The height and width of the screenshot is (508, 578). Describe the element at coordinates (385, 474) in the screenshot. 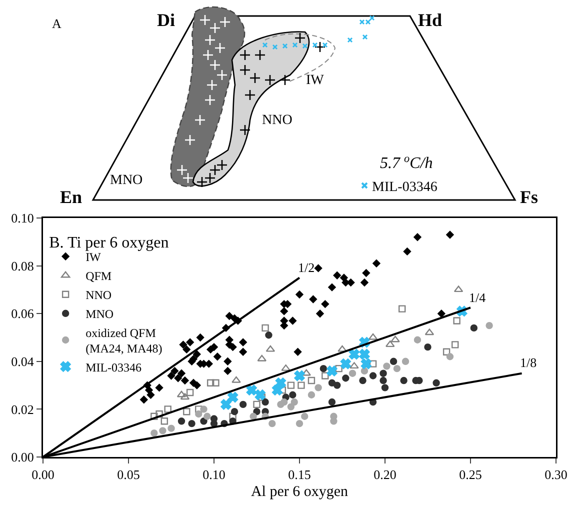

I see `x-tick-label: 0.20` at that location.